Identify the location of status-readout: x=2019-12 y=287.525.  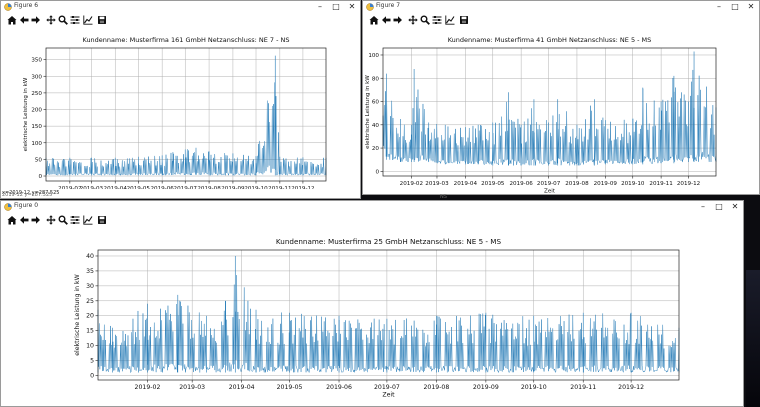
(180, 193).